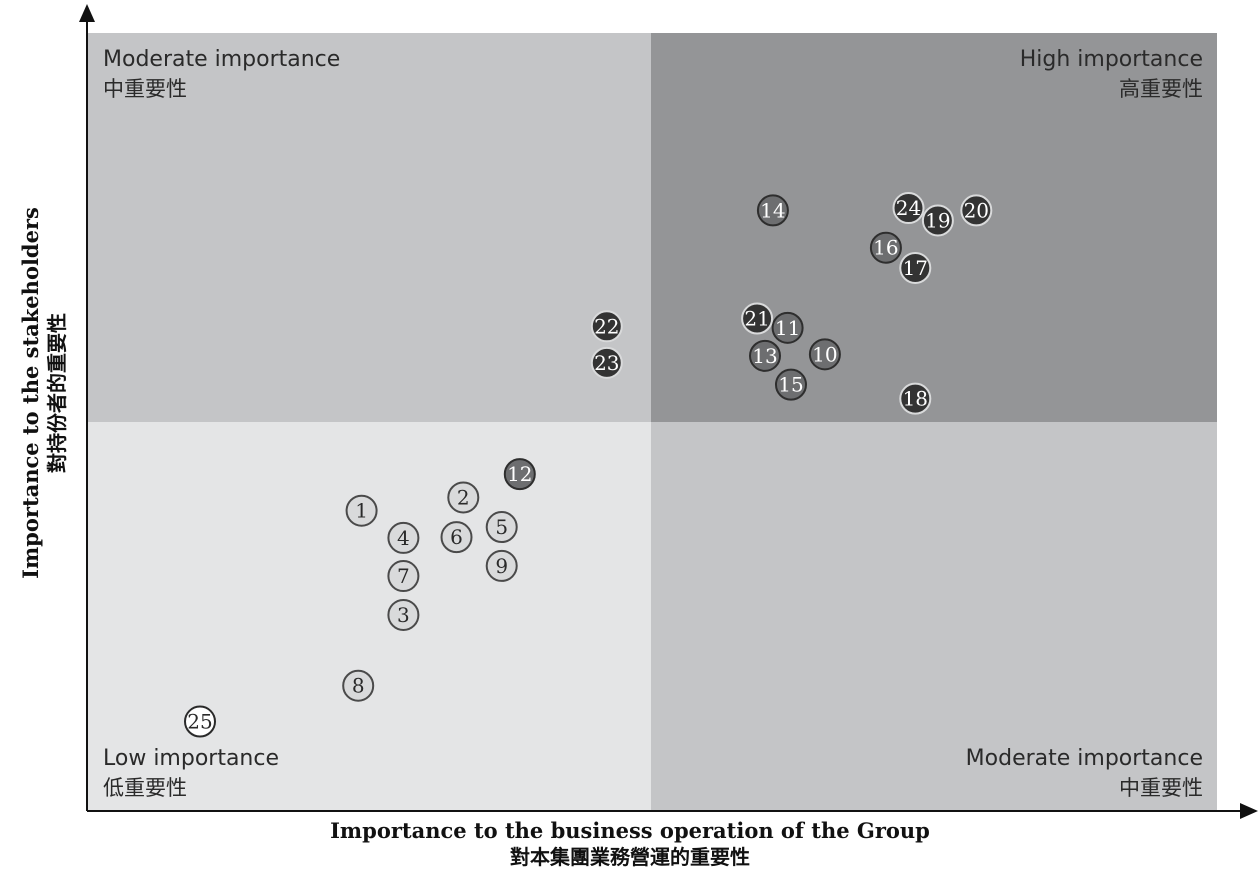 The image size is (1260, 883). I want to click on point-label: 18, so click(915, 399).